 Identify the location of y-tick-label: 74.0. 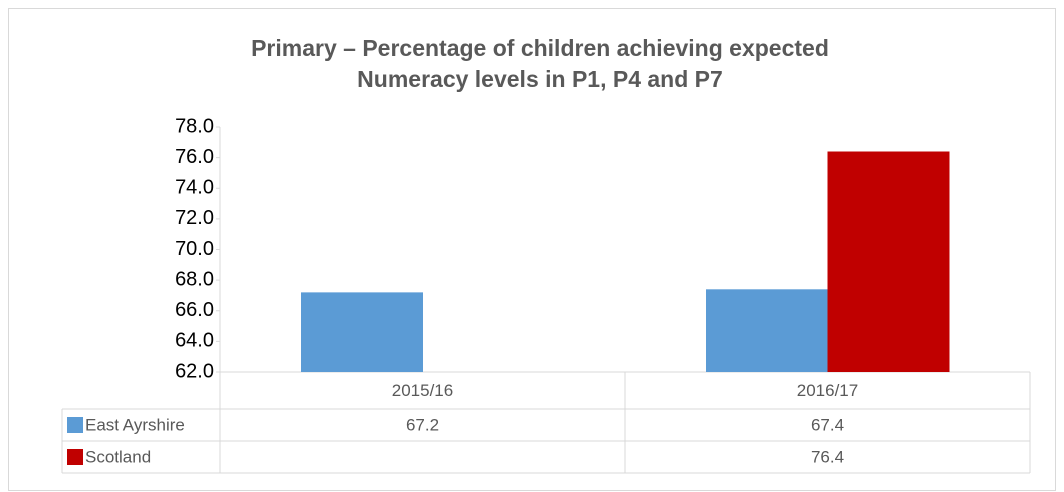
(194, 188).